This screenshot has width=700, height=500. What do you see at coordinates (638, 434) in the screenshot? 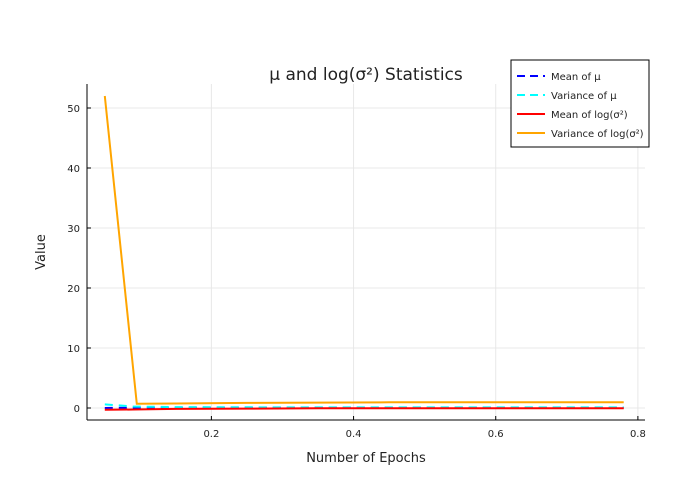
I see `x-tick-label: 0.8` at bounding box center [638, 434].